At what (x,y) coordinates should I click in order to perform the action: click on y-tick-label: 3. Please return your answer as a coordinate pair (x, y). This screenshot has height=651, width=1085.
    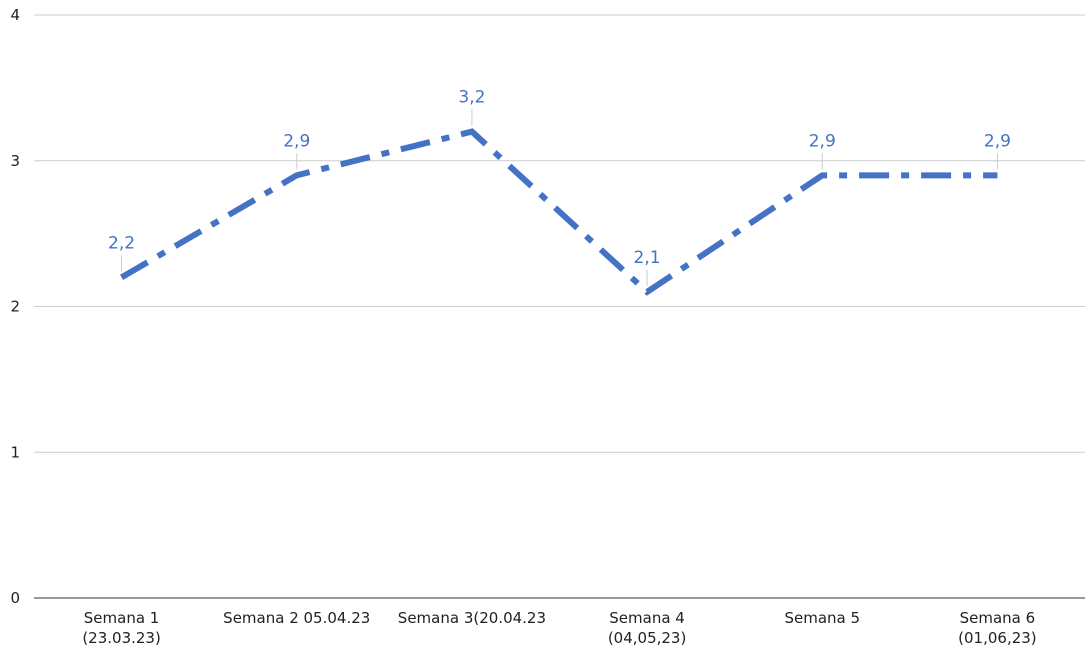
    Looking at the image, I should click on (15, 161).